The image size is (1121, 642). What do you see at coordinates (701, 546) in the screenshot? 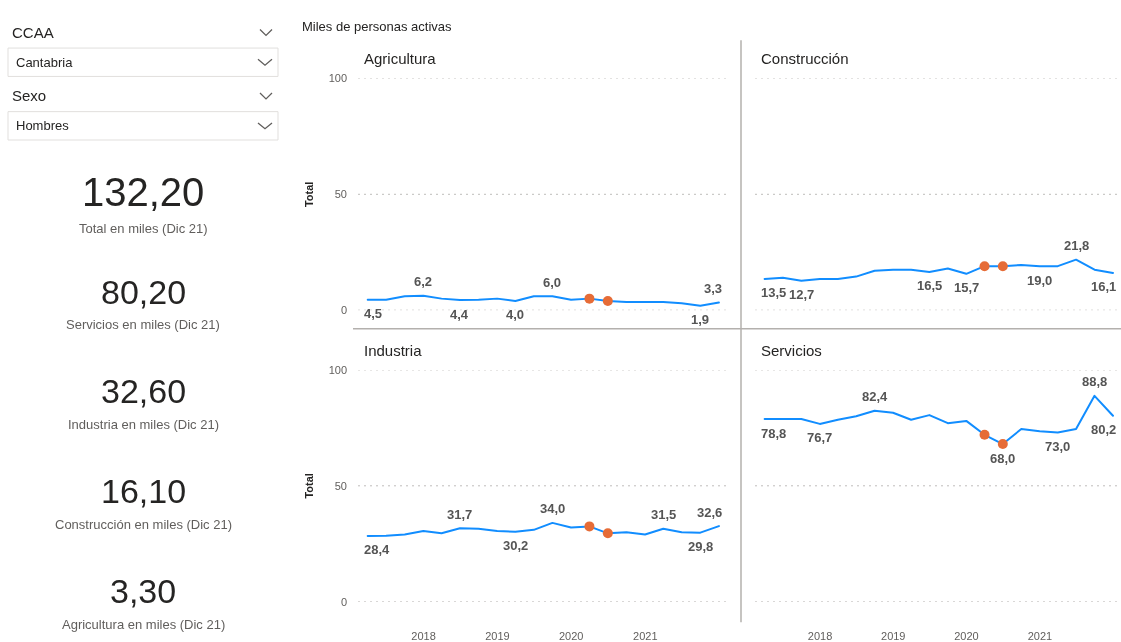
I see `data-label: 29,8` at bounding box center [701, 546].